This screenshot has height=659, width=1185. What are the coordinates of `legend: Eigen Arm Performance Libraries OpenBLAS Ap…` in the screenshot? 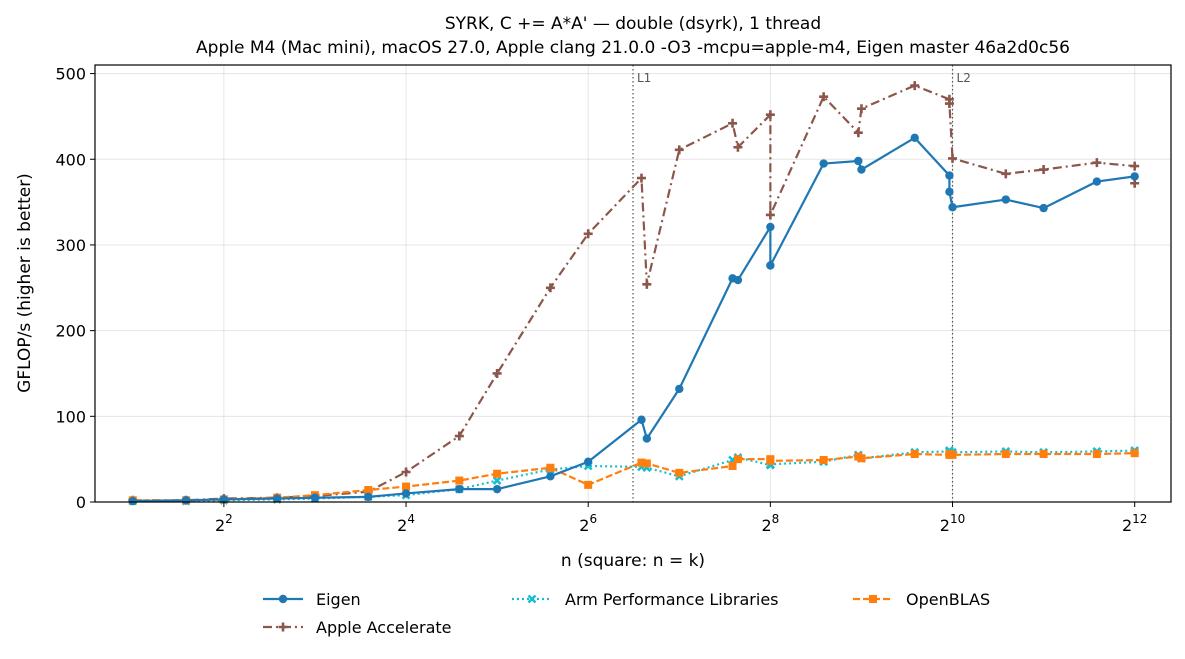 It's located at (626, 613).